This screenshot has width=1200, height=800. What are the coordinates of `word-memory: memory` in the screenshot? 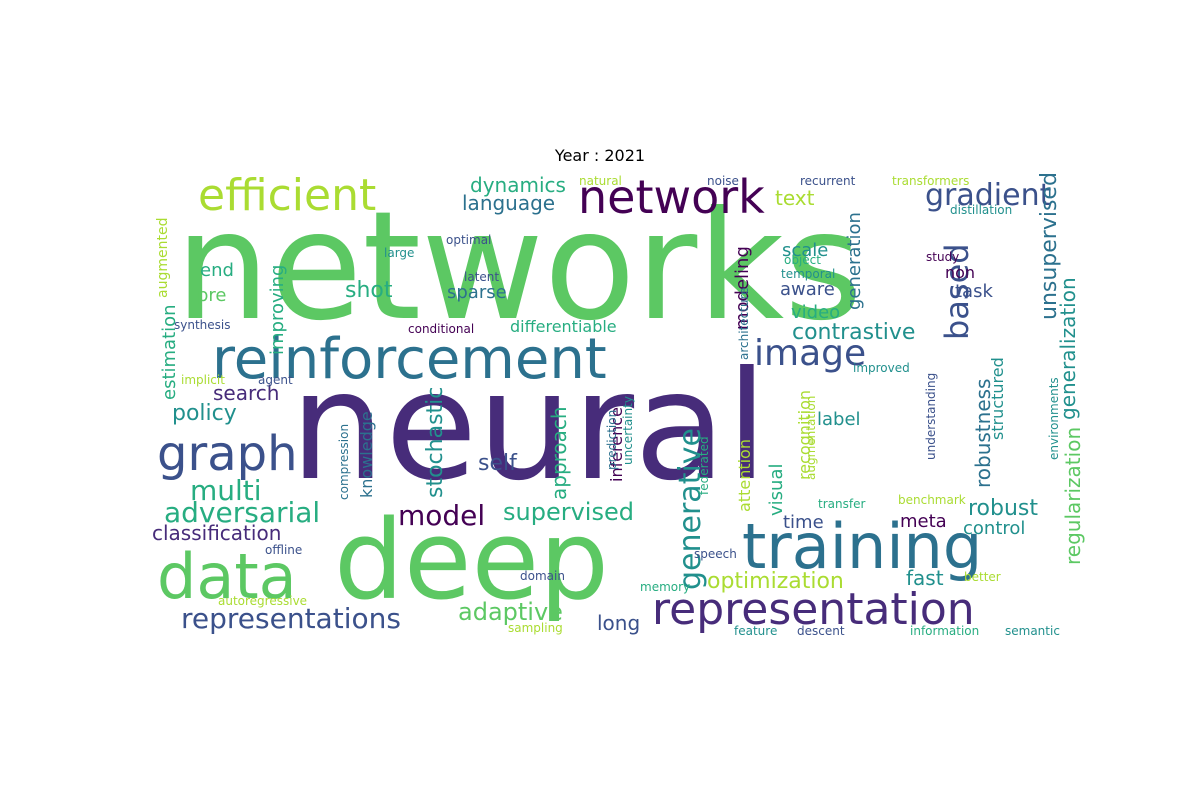 It's located at (665, 587).